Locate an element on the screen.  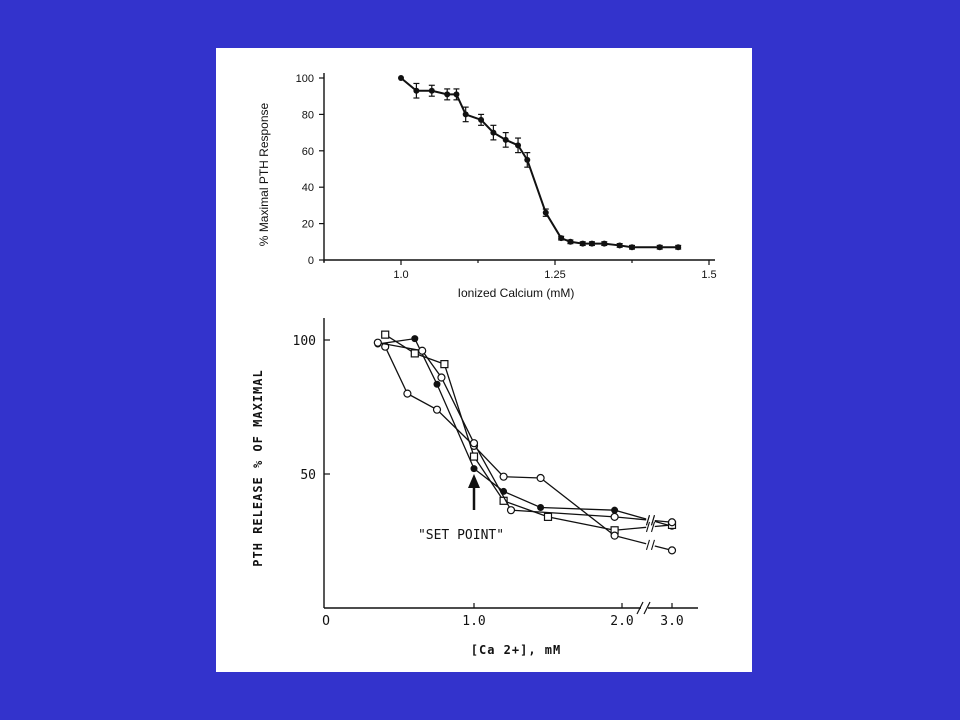
x-tick-label-1: 1.0 is located at coordinates (400, 275).